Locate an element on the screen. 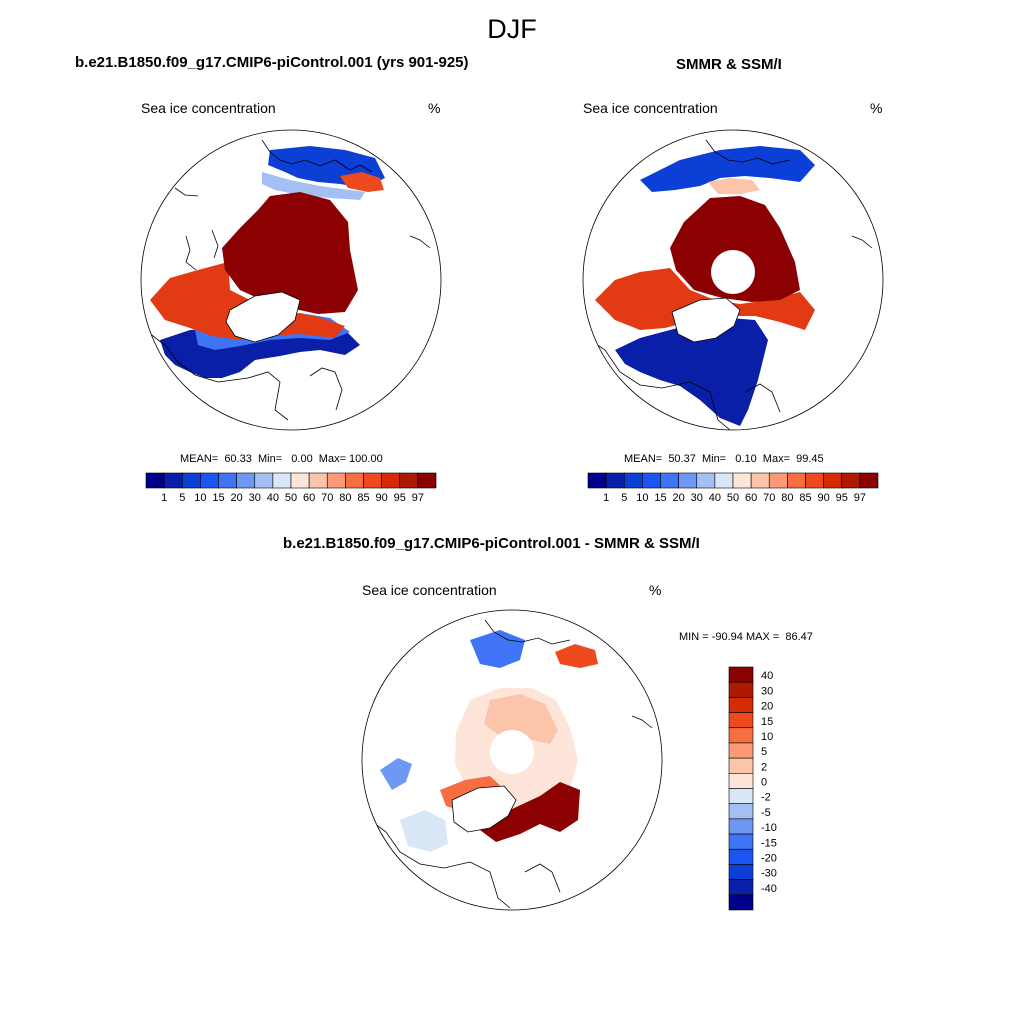 Image resolution: width=1024 pixels, height=1024 pixels. panel-2-colorbar-label: 50 is located at coordinates (733, 498).